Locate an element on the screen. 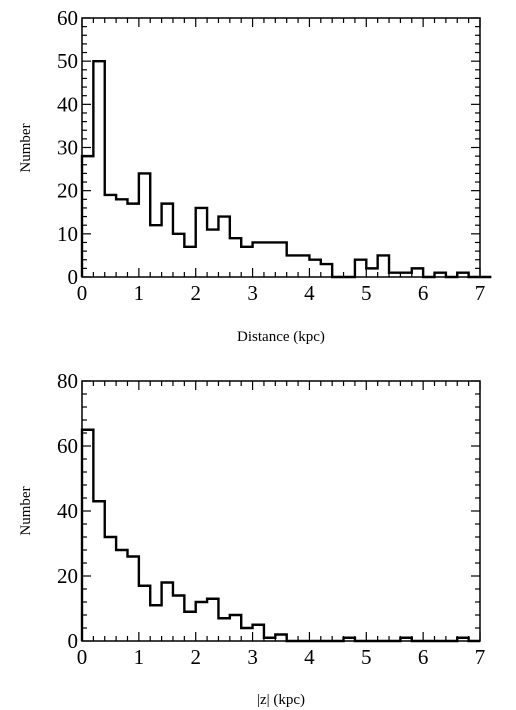  z-y-tick-label: 60 is located at coordinates (67, 446).